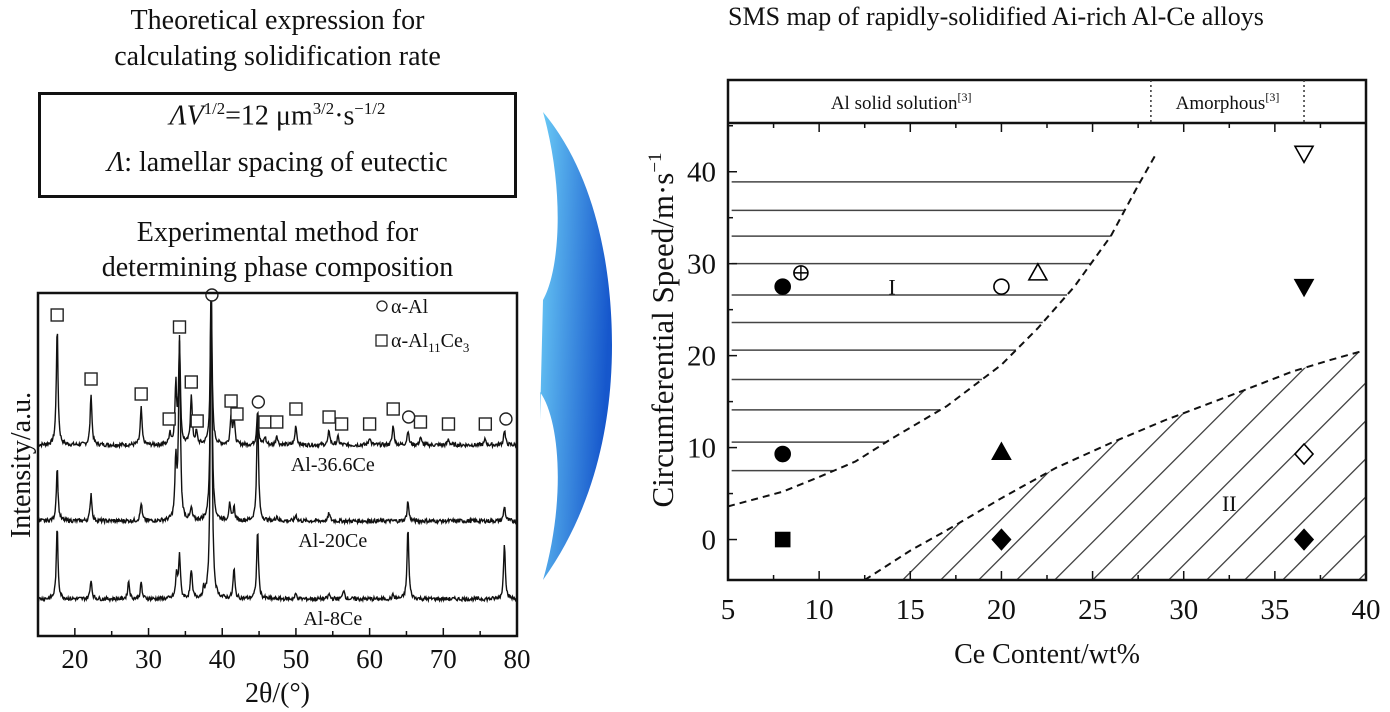  What do you see at coordinates (701, 449) in the screenshot?
I see `y-tick-label: 10` at bounding box center [701, 449].